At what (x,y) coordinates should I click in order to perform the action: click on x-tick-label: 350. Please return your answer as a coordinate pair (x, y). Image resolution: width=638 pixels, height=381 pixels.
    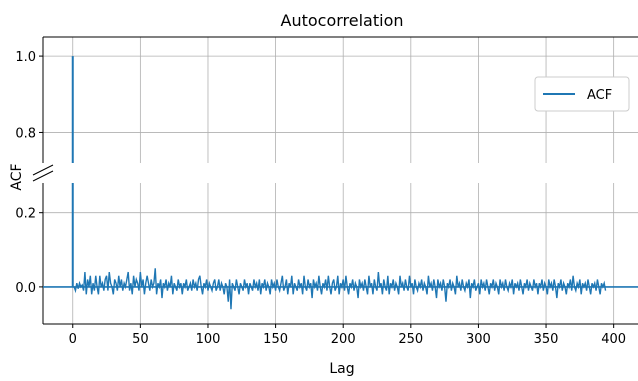
    Looking at the image, I should click on (546, 339).